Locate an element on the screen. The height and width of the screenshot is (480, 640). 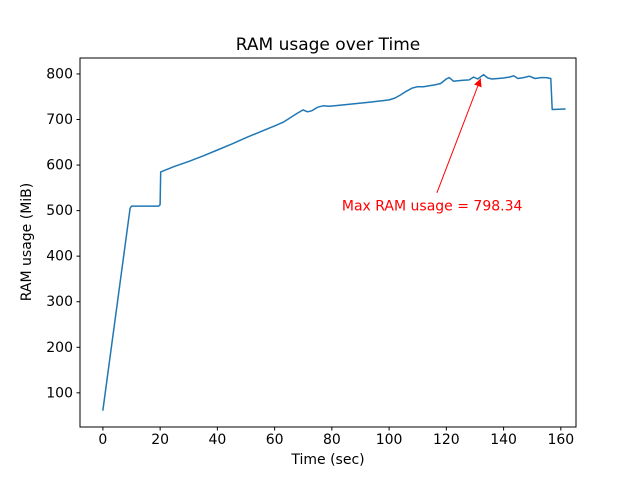
y-tick-label: 600 is located at coordinates (59, 166).